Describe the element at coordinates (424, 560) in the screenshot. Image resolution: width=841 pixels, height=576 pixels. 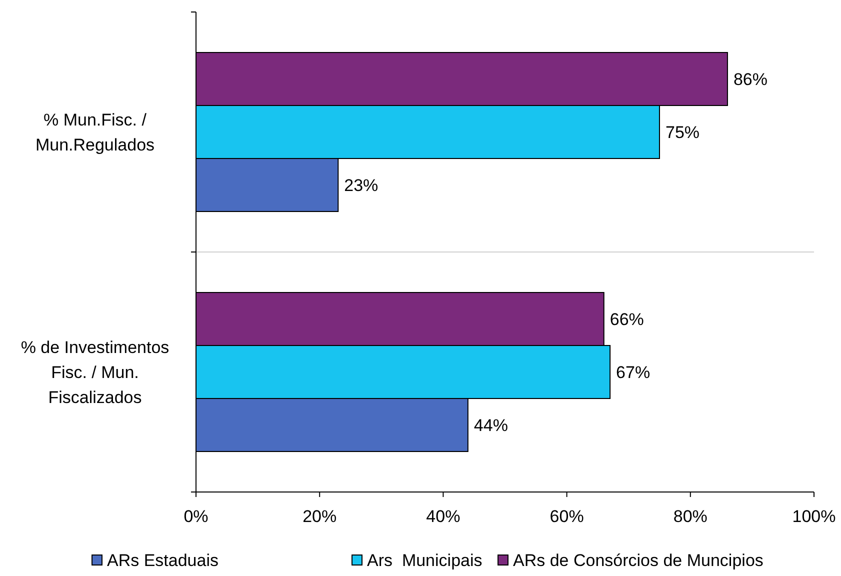
I see `legend-label: Ars Municipais` at that location.